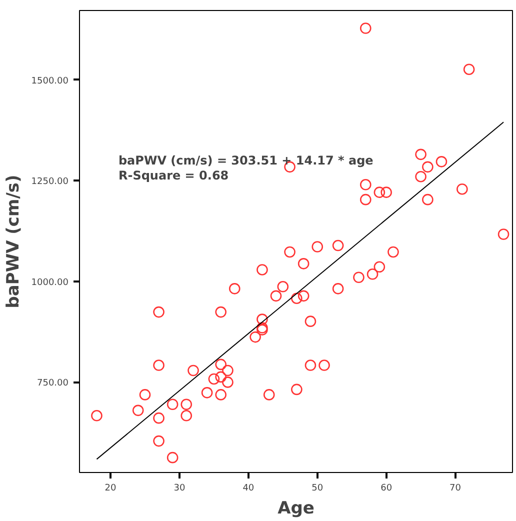  I want to click on x-tick-label: 60, so click(386, 489).